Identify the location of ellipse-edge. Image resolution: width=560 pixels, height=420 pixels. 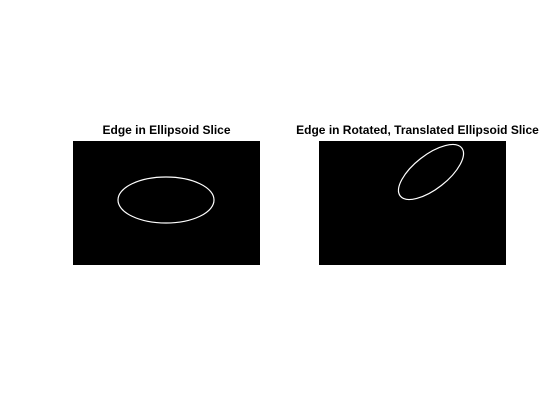
(166, 200).